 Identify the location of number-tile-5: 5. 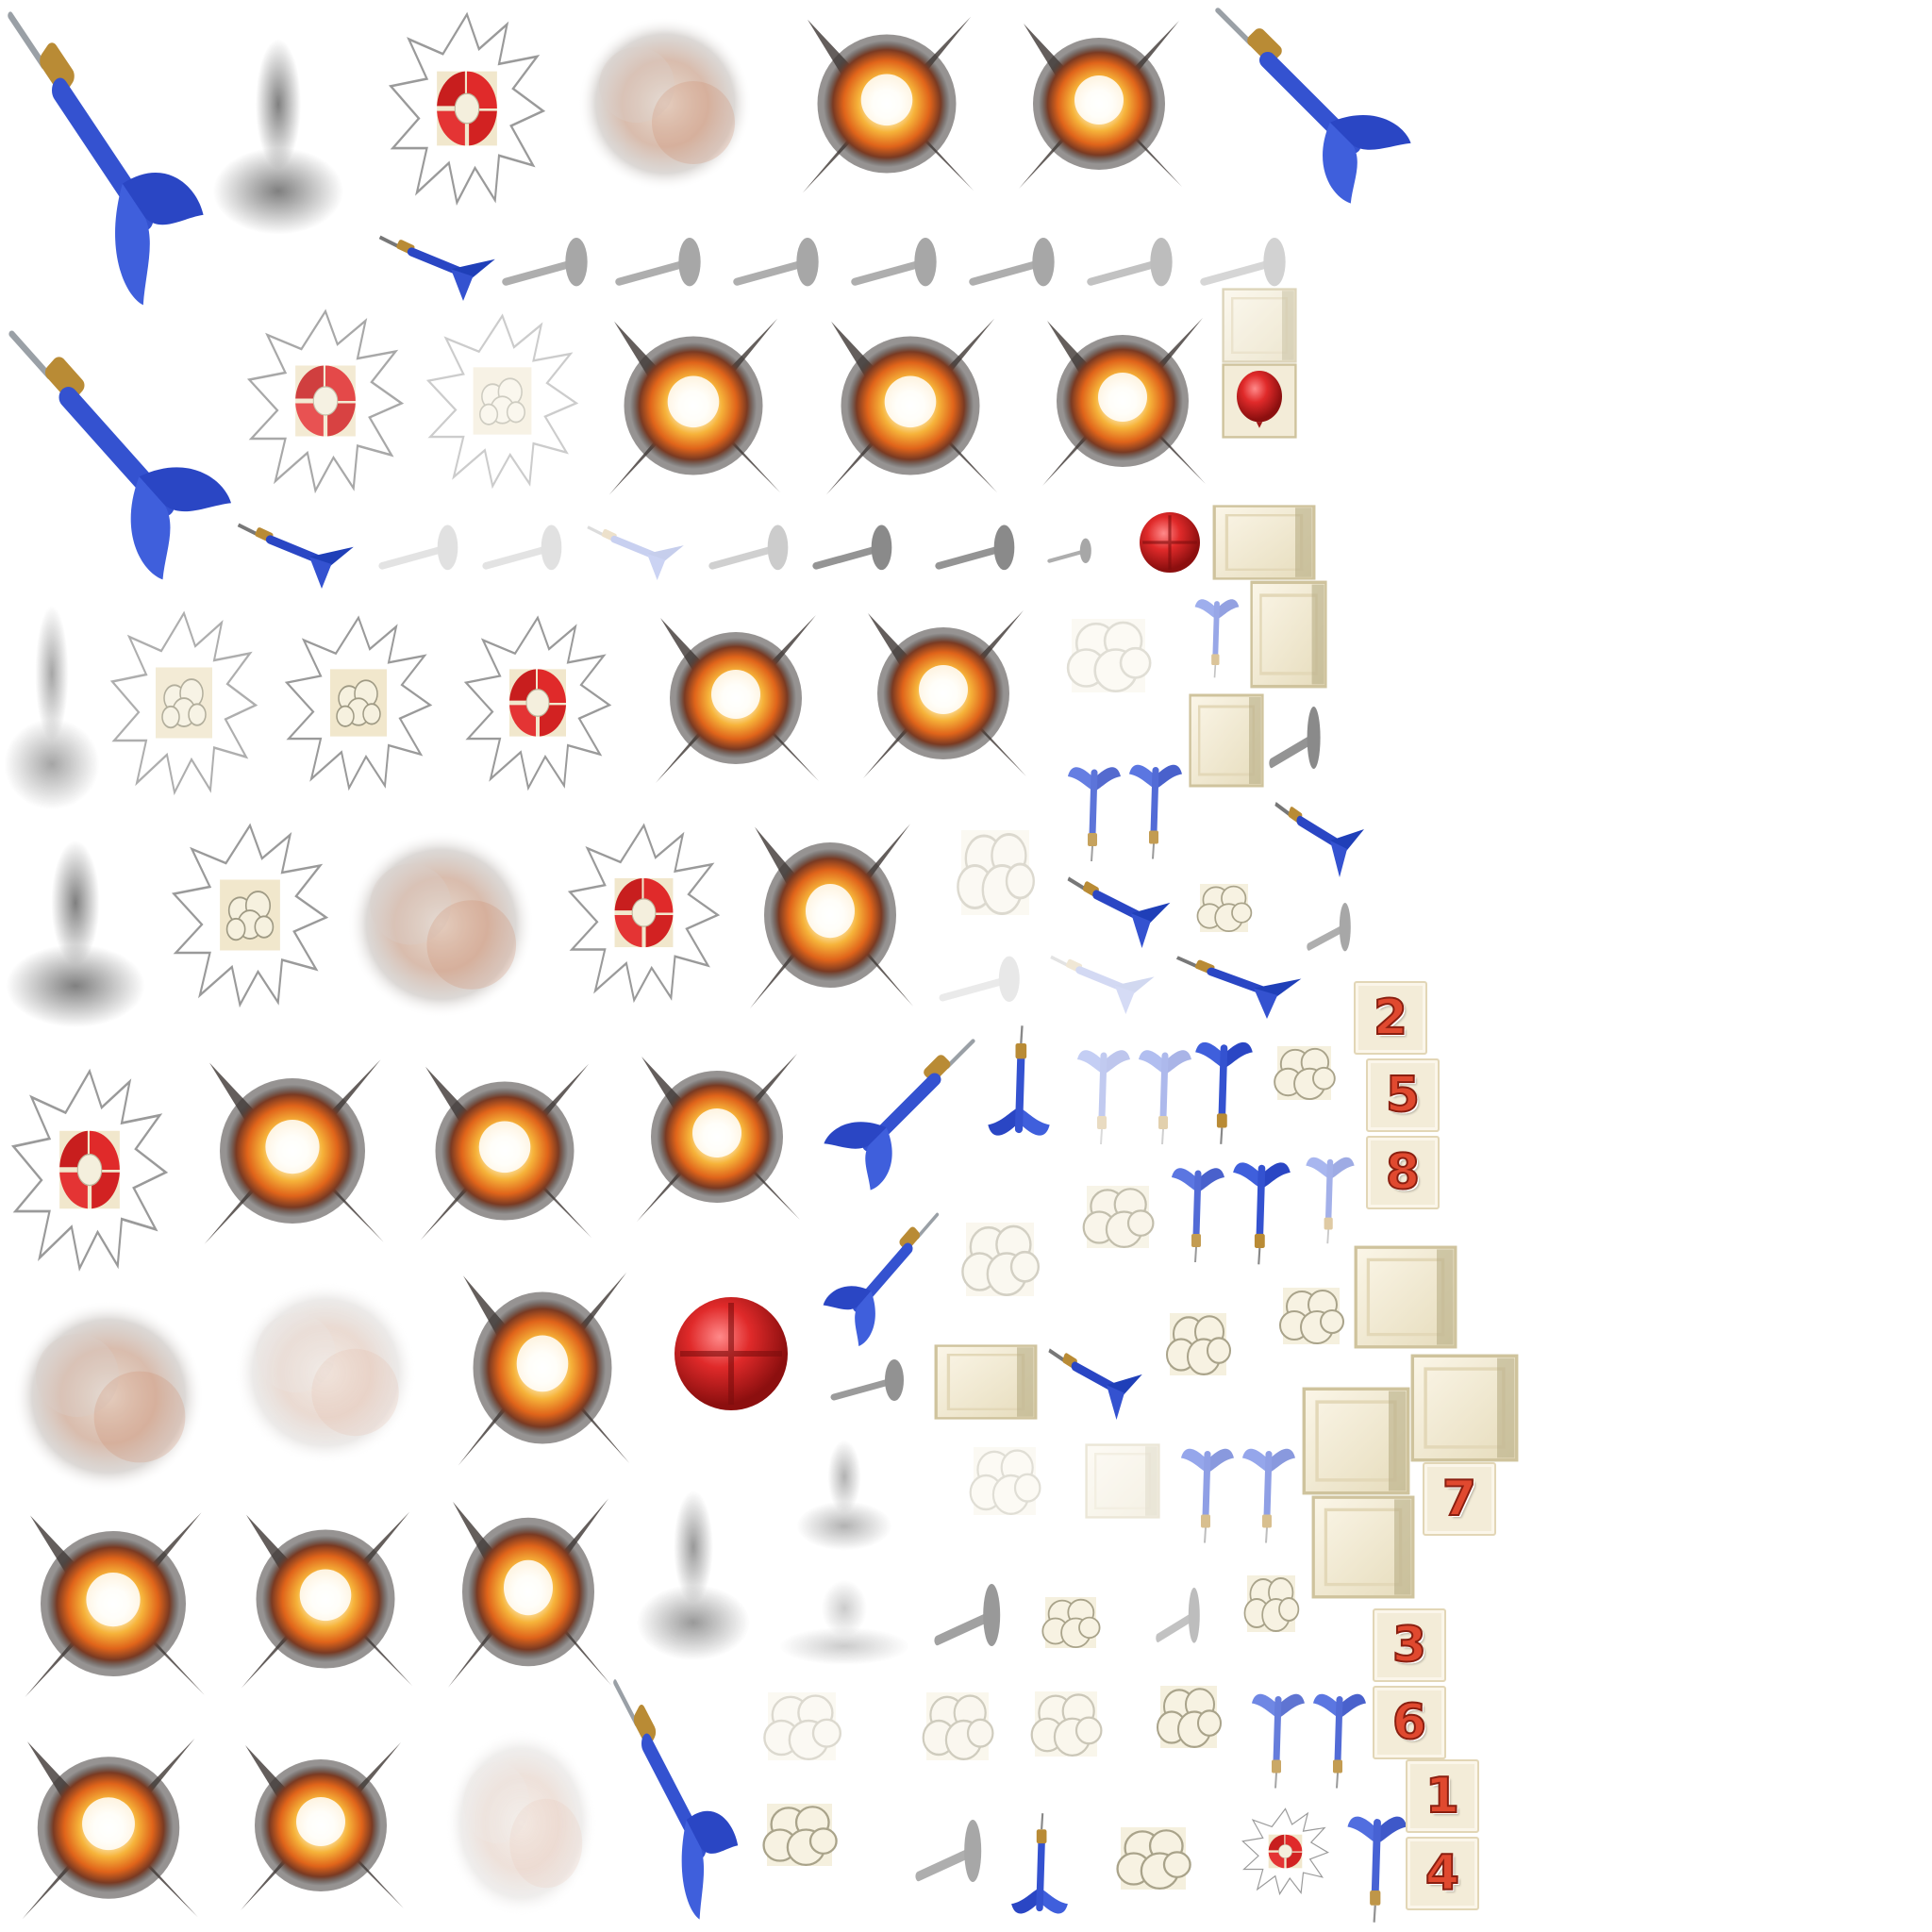
(1403, 1095).